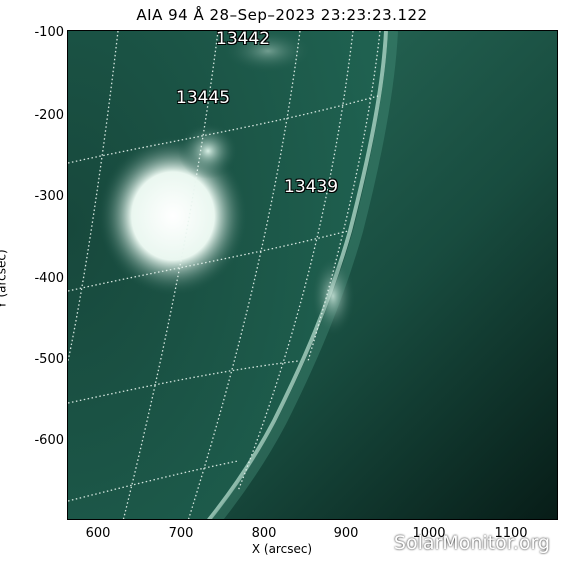 The image size is (564, 564). I want to click on image-title: AIA 94 Å 28–Sep–2023 23:23:23.122, so click(282, 15).